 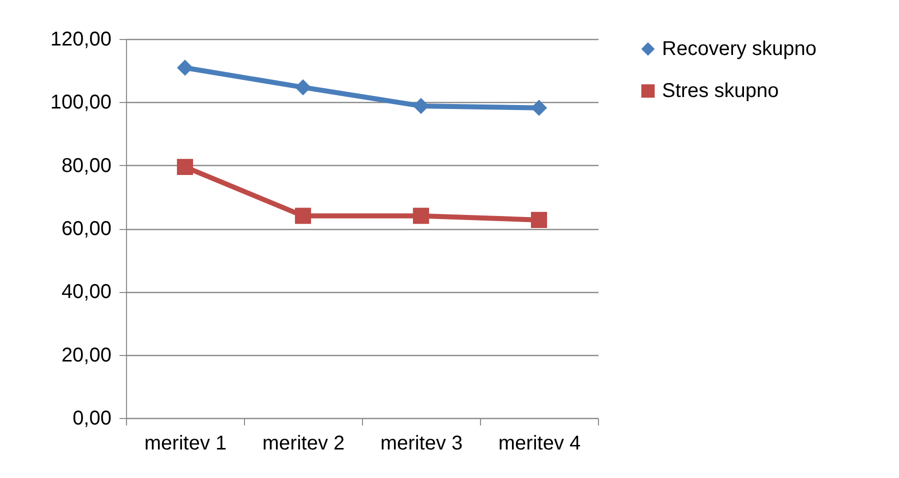 What do you see at coordinates (86, 229) in the screenshot?
I see `y-tick-label: 60,00` at bounding box center [86, 229].